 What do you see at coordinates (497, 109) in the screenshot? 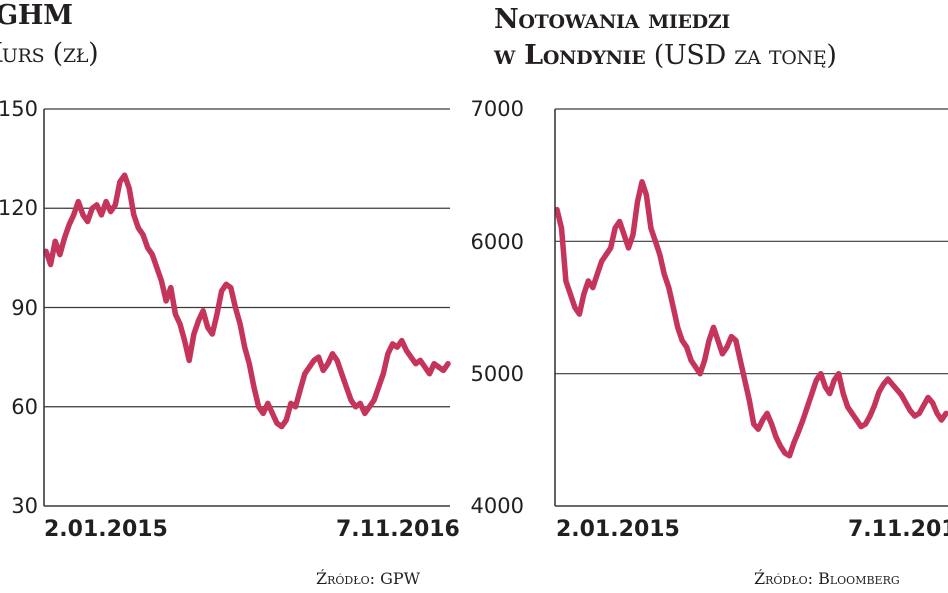
I see `copper-ytick: 7000` at bounding box center [497, 109].